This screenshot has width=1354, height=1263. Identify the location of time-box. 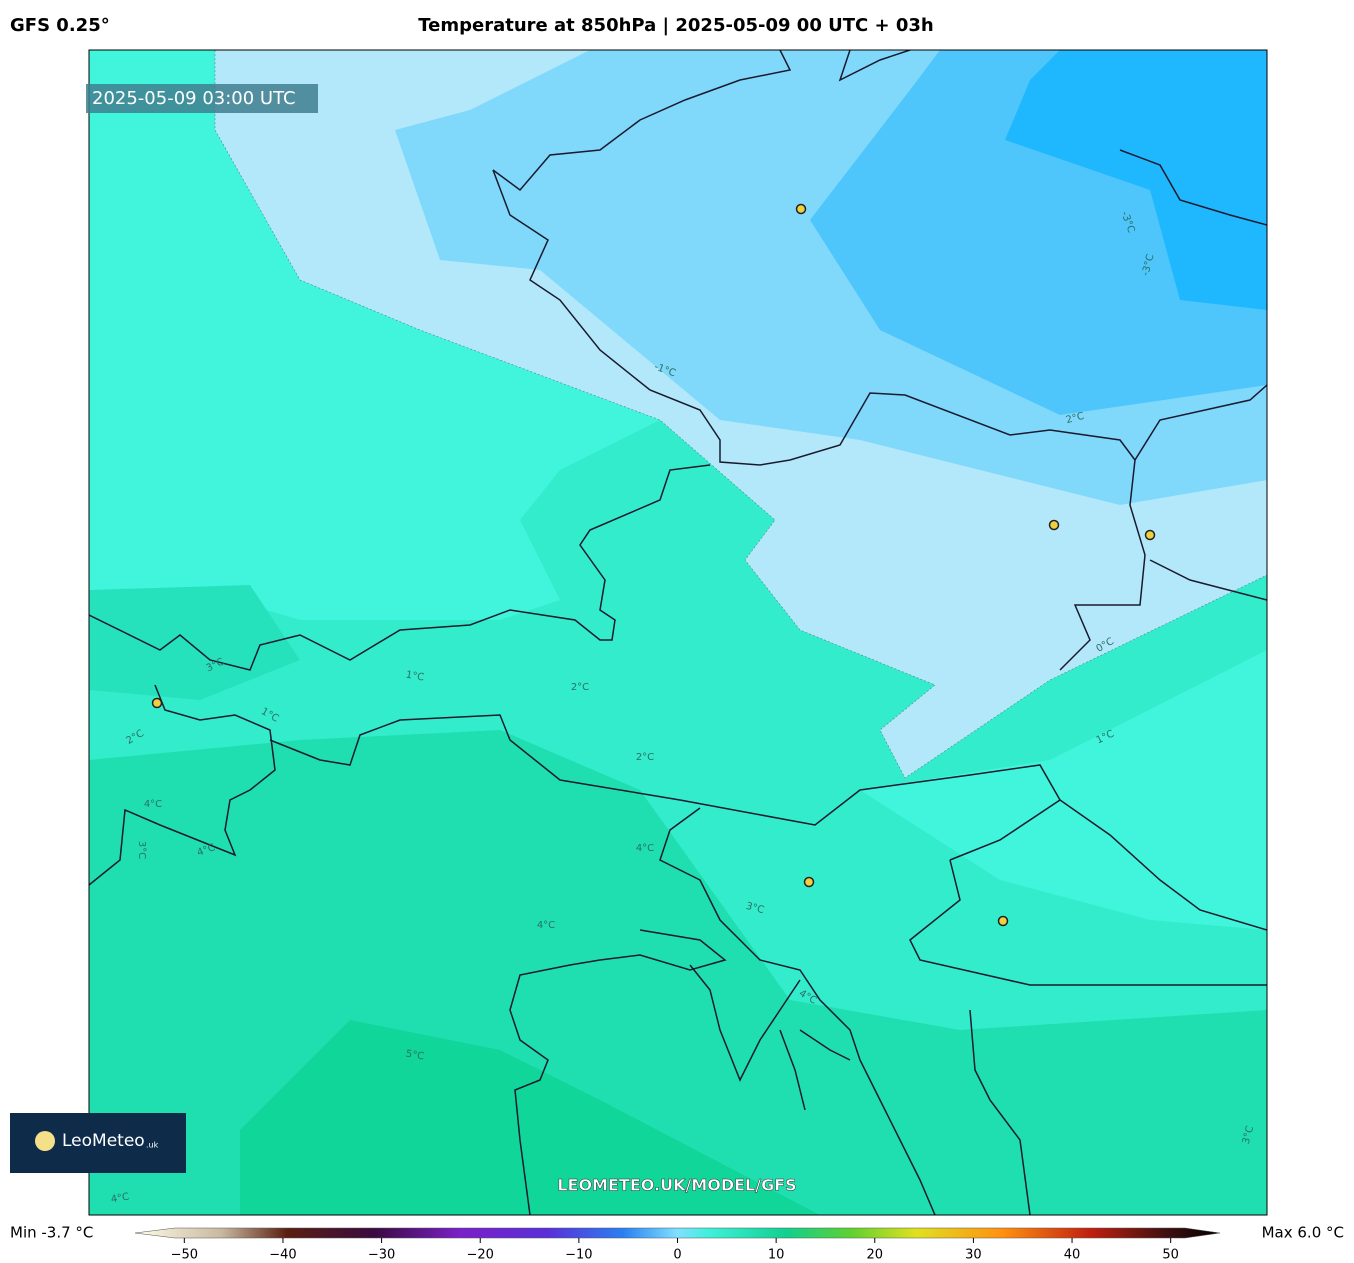
(202, 98).